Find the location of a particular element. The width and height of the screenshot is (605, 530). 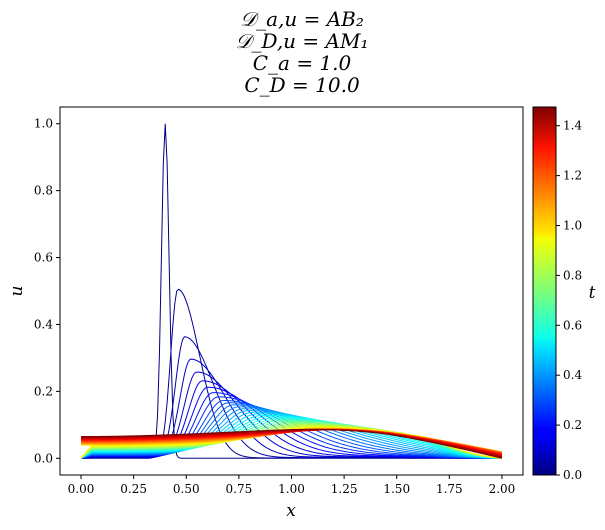

x-tick-label: 1.00 is located at coordinates (291, 489).